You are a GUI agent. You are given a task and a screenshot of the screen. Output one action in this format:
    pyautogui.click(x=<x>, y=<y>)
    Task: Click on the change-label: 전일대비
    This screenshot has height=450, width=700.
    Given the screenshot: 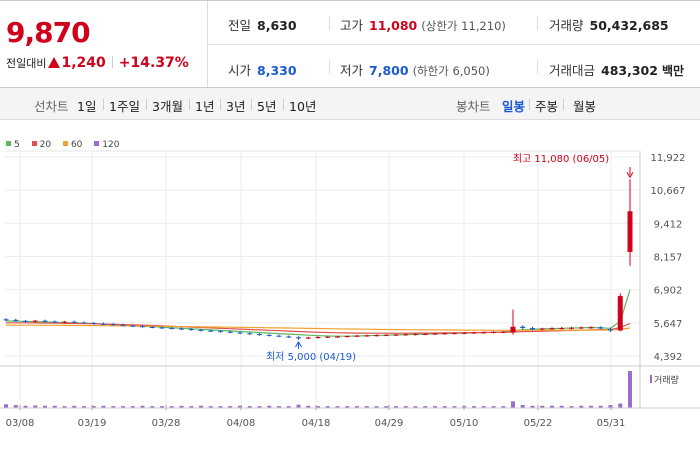 What is the action you would take?
    pyautogui.click(x=26, y=63)
    